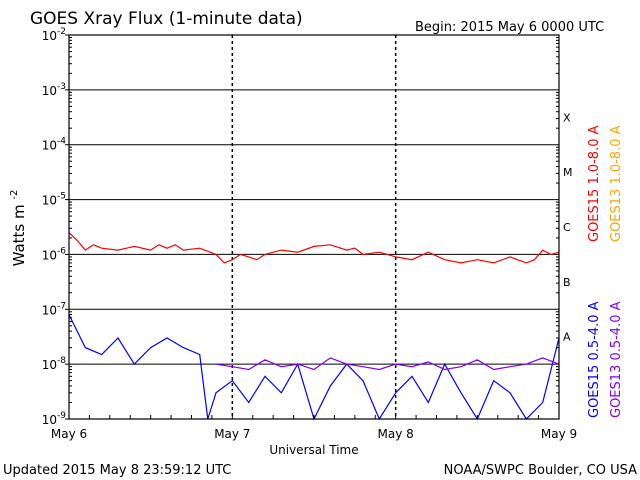 The image size is (640, 480). What do you see at coordinates (54, 90) in the screenshot?
I see `y-tick-label: 10⁻³` at bounding box center [54, 90].